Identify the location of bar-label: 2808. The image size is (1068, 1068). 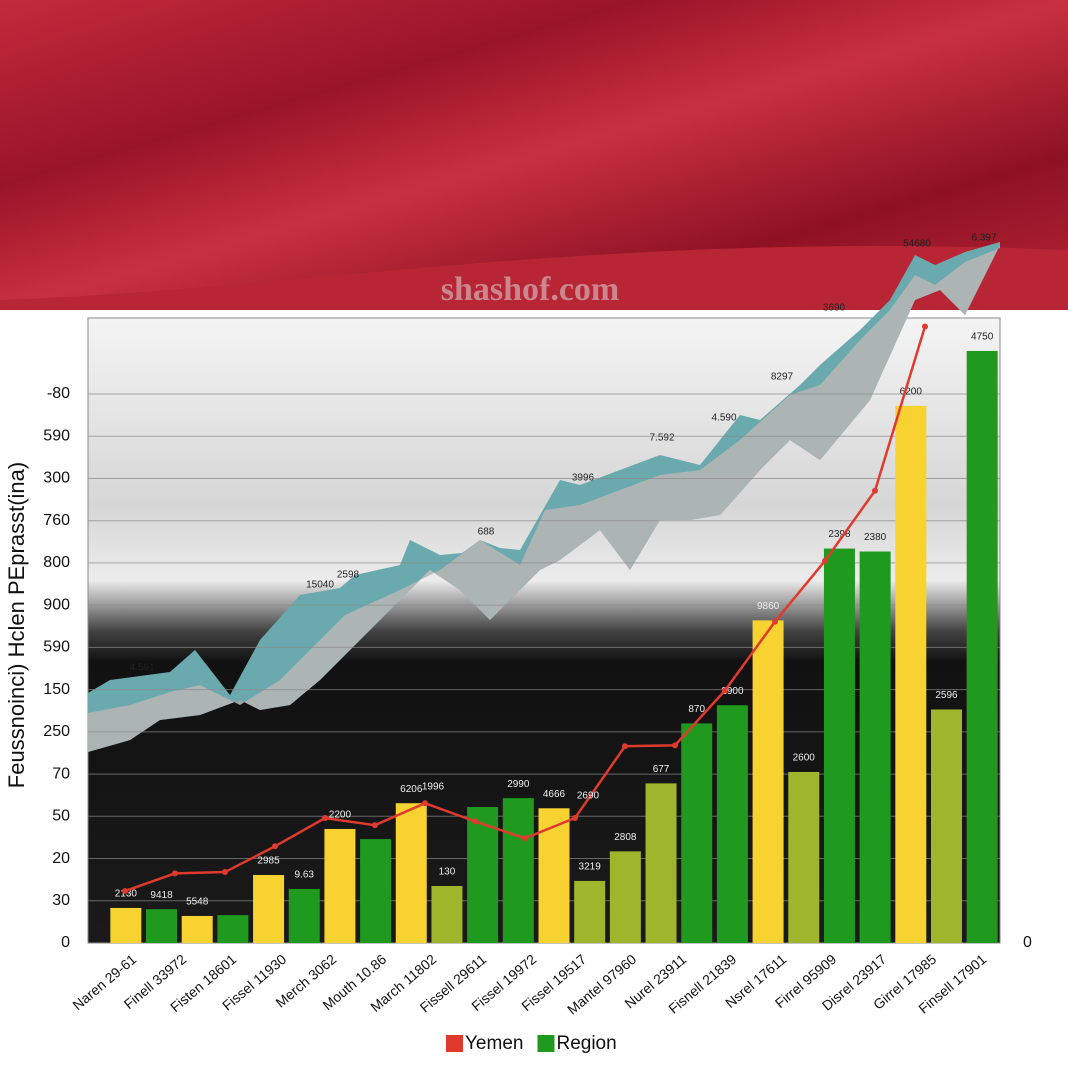
(625, 837).